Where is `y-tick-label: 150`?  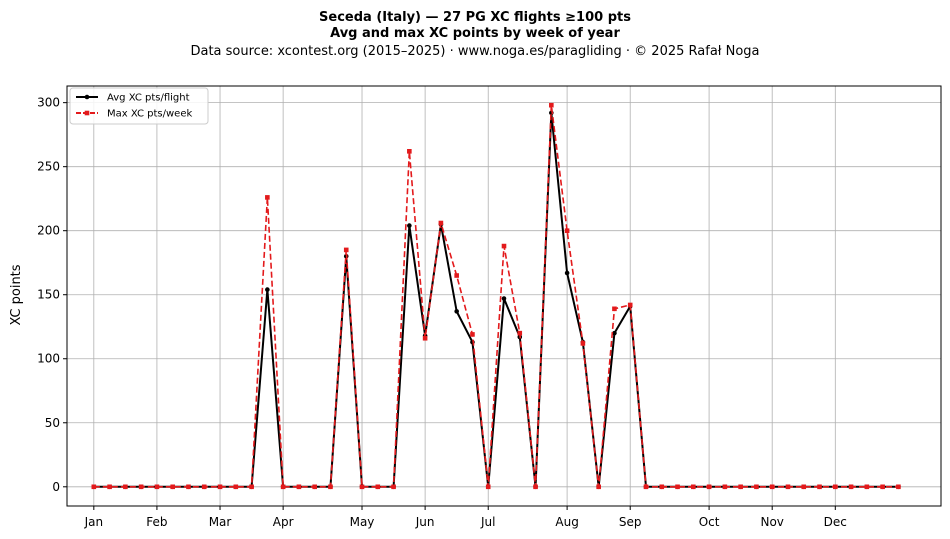 y-tick-label: 150 is located at coordinates (48, 295).